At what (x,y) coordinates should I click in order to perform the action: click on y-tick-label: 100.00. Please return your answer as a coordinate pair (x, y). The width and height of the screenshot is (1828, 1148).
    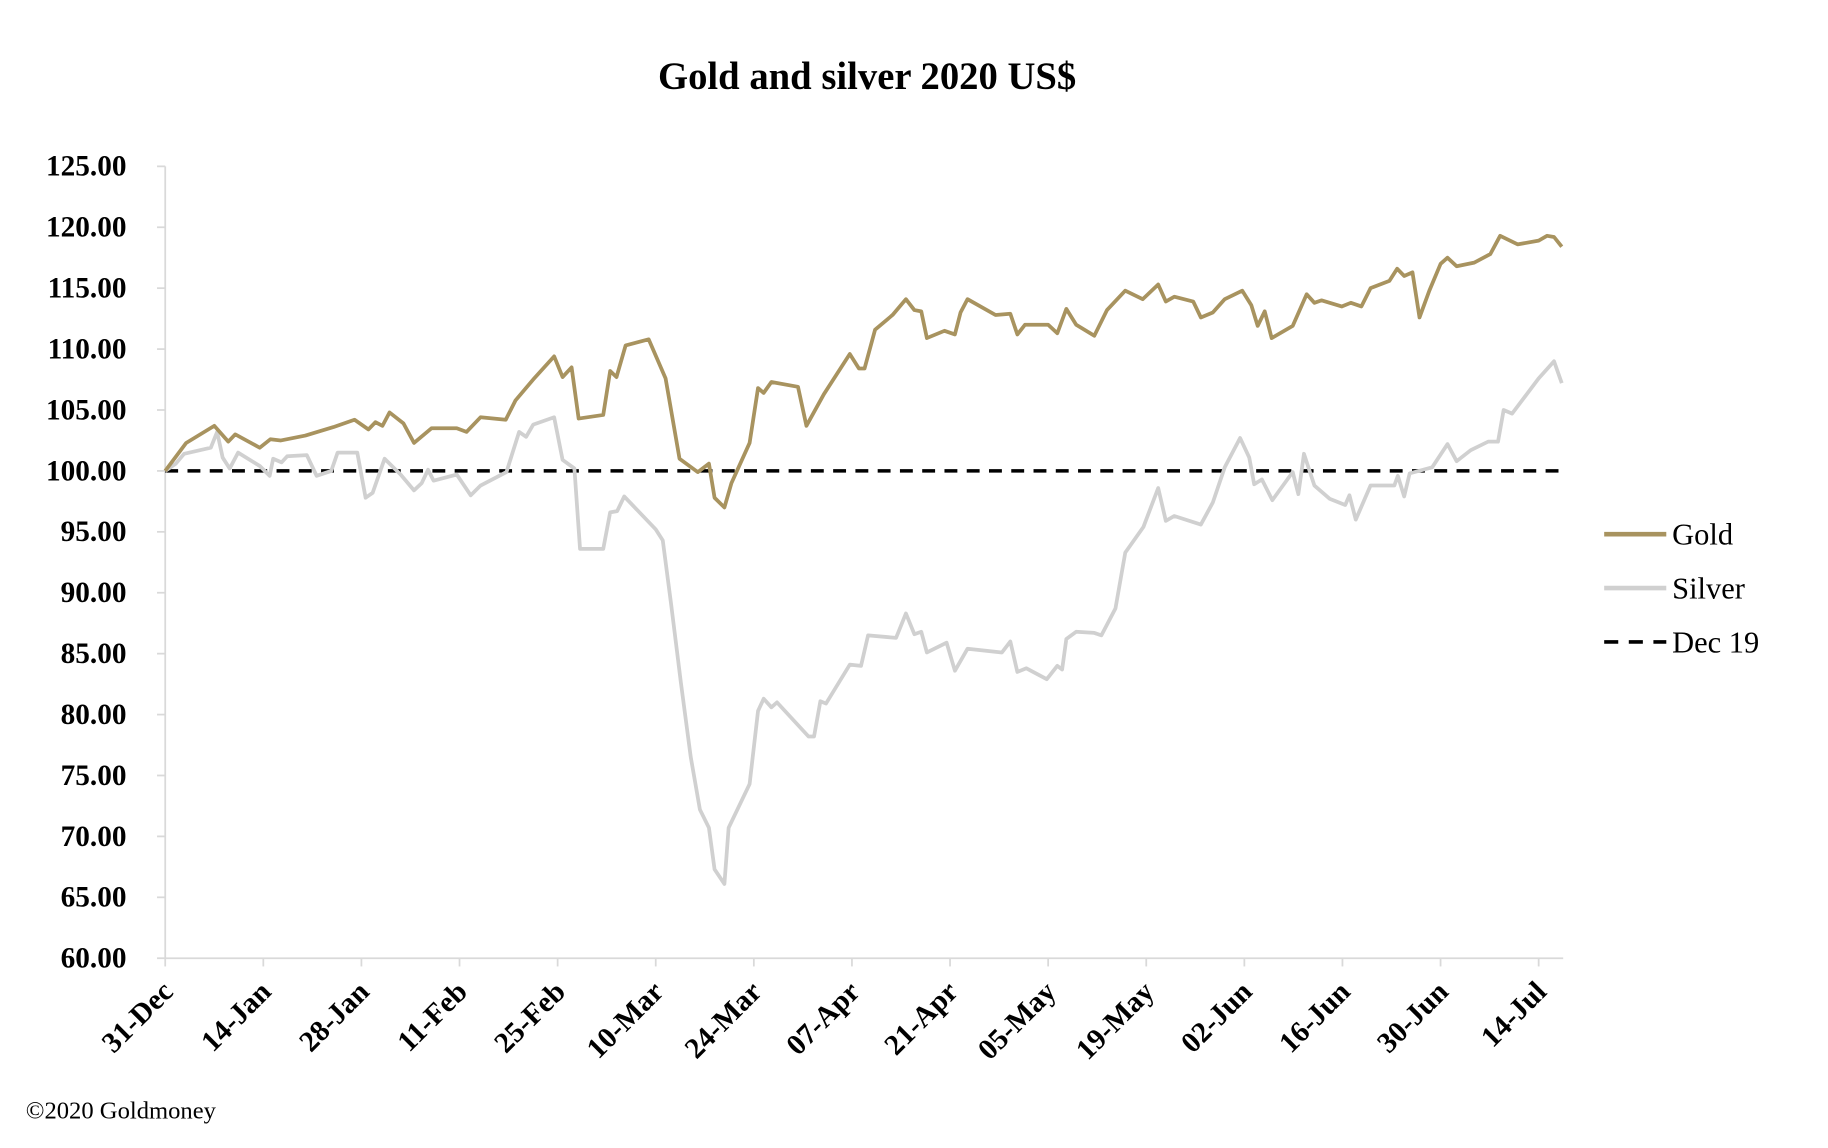
    Looking at the image, I should click on (86, 471).